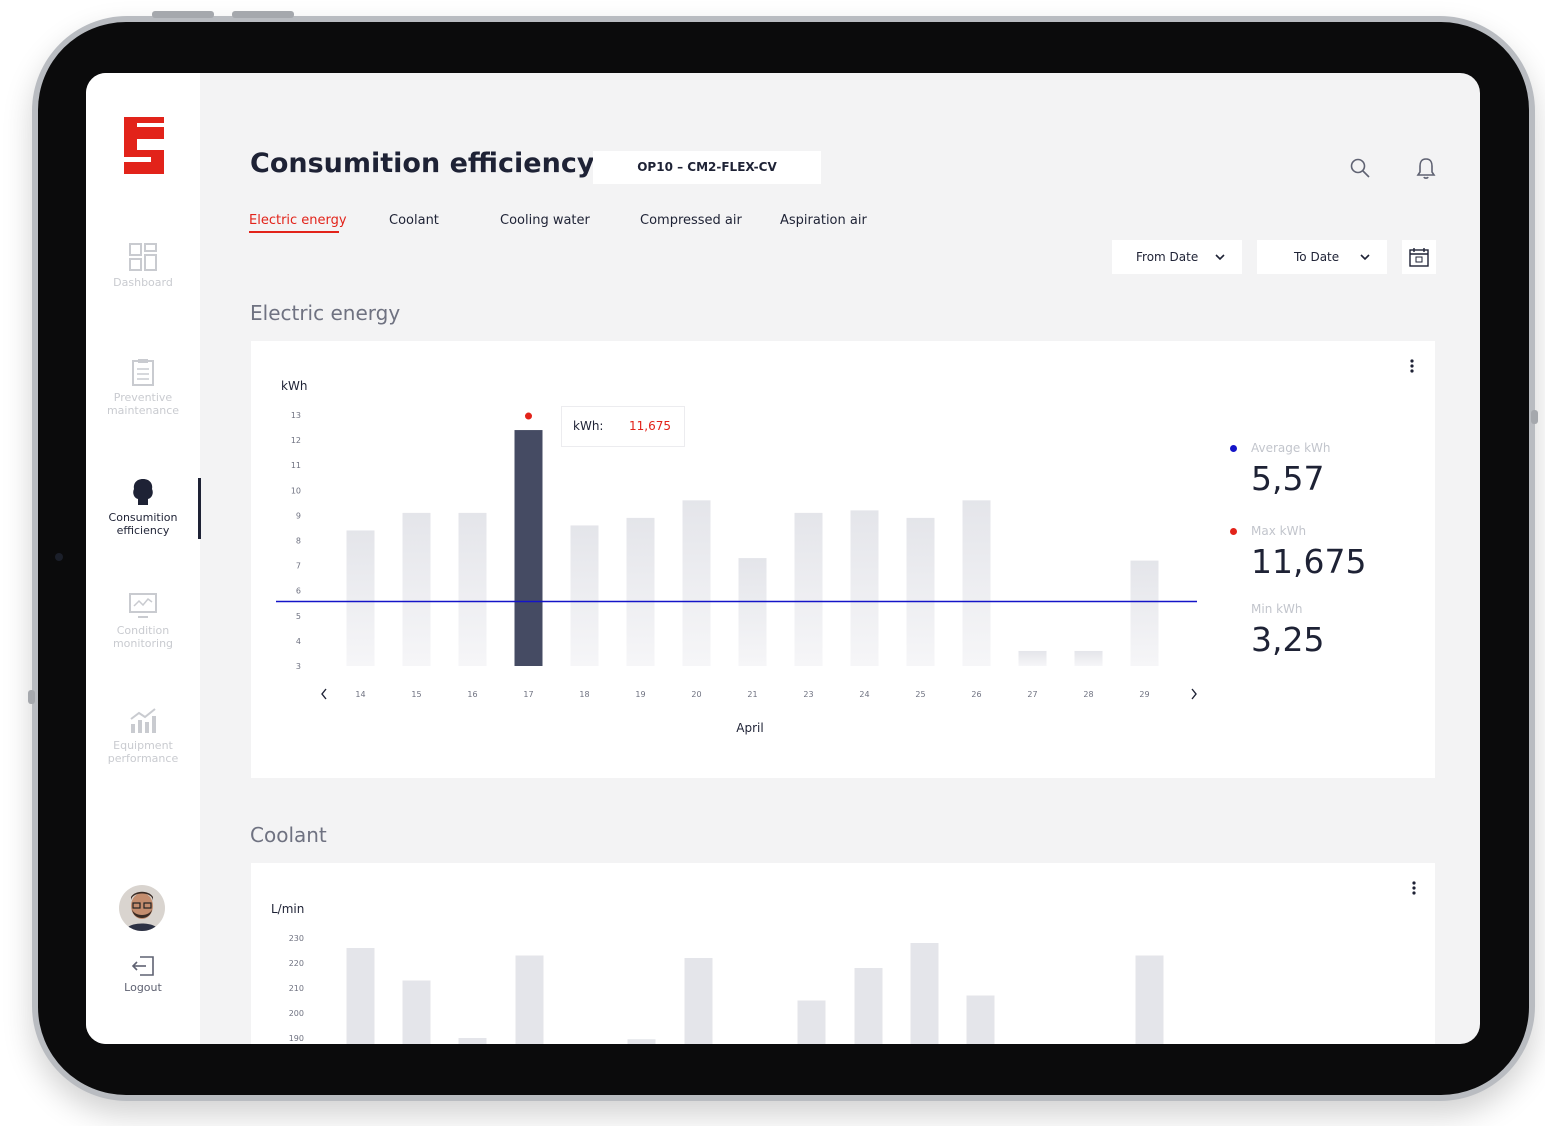 This screenshot has height=1126, width=1545. What do you see at coordinates (296, 1038) in the screenshot?
I see `y-tick-label: 190` at bounding box center [296, 1038].